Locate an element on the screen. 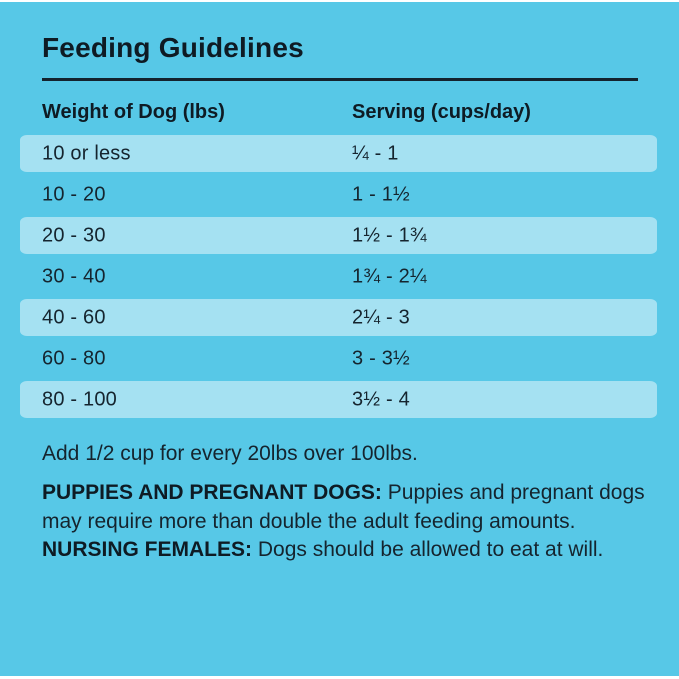 The image size is (679, 679). table-row: 80 - 100 3½ - 4 is located at coordinates (338, 399).